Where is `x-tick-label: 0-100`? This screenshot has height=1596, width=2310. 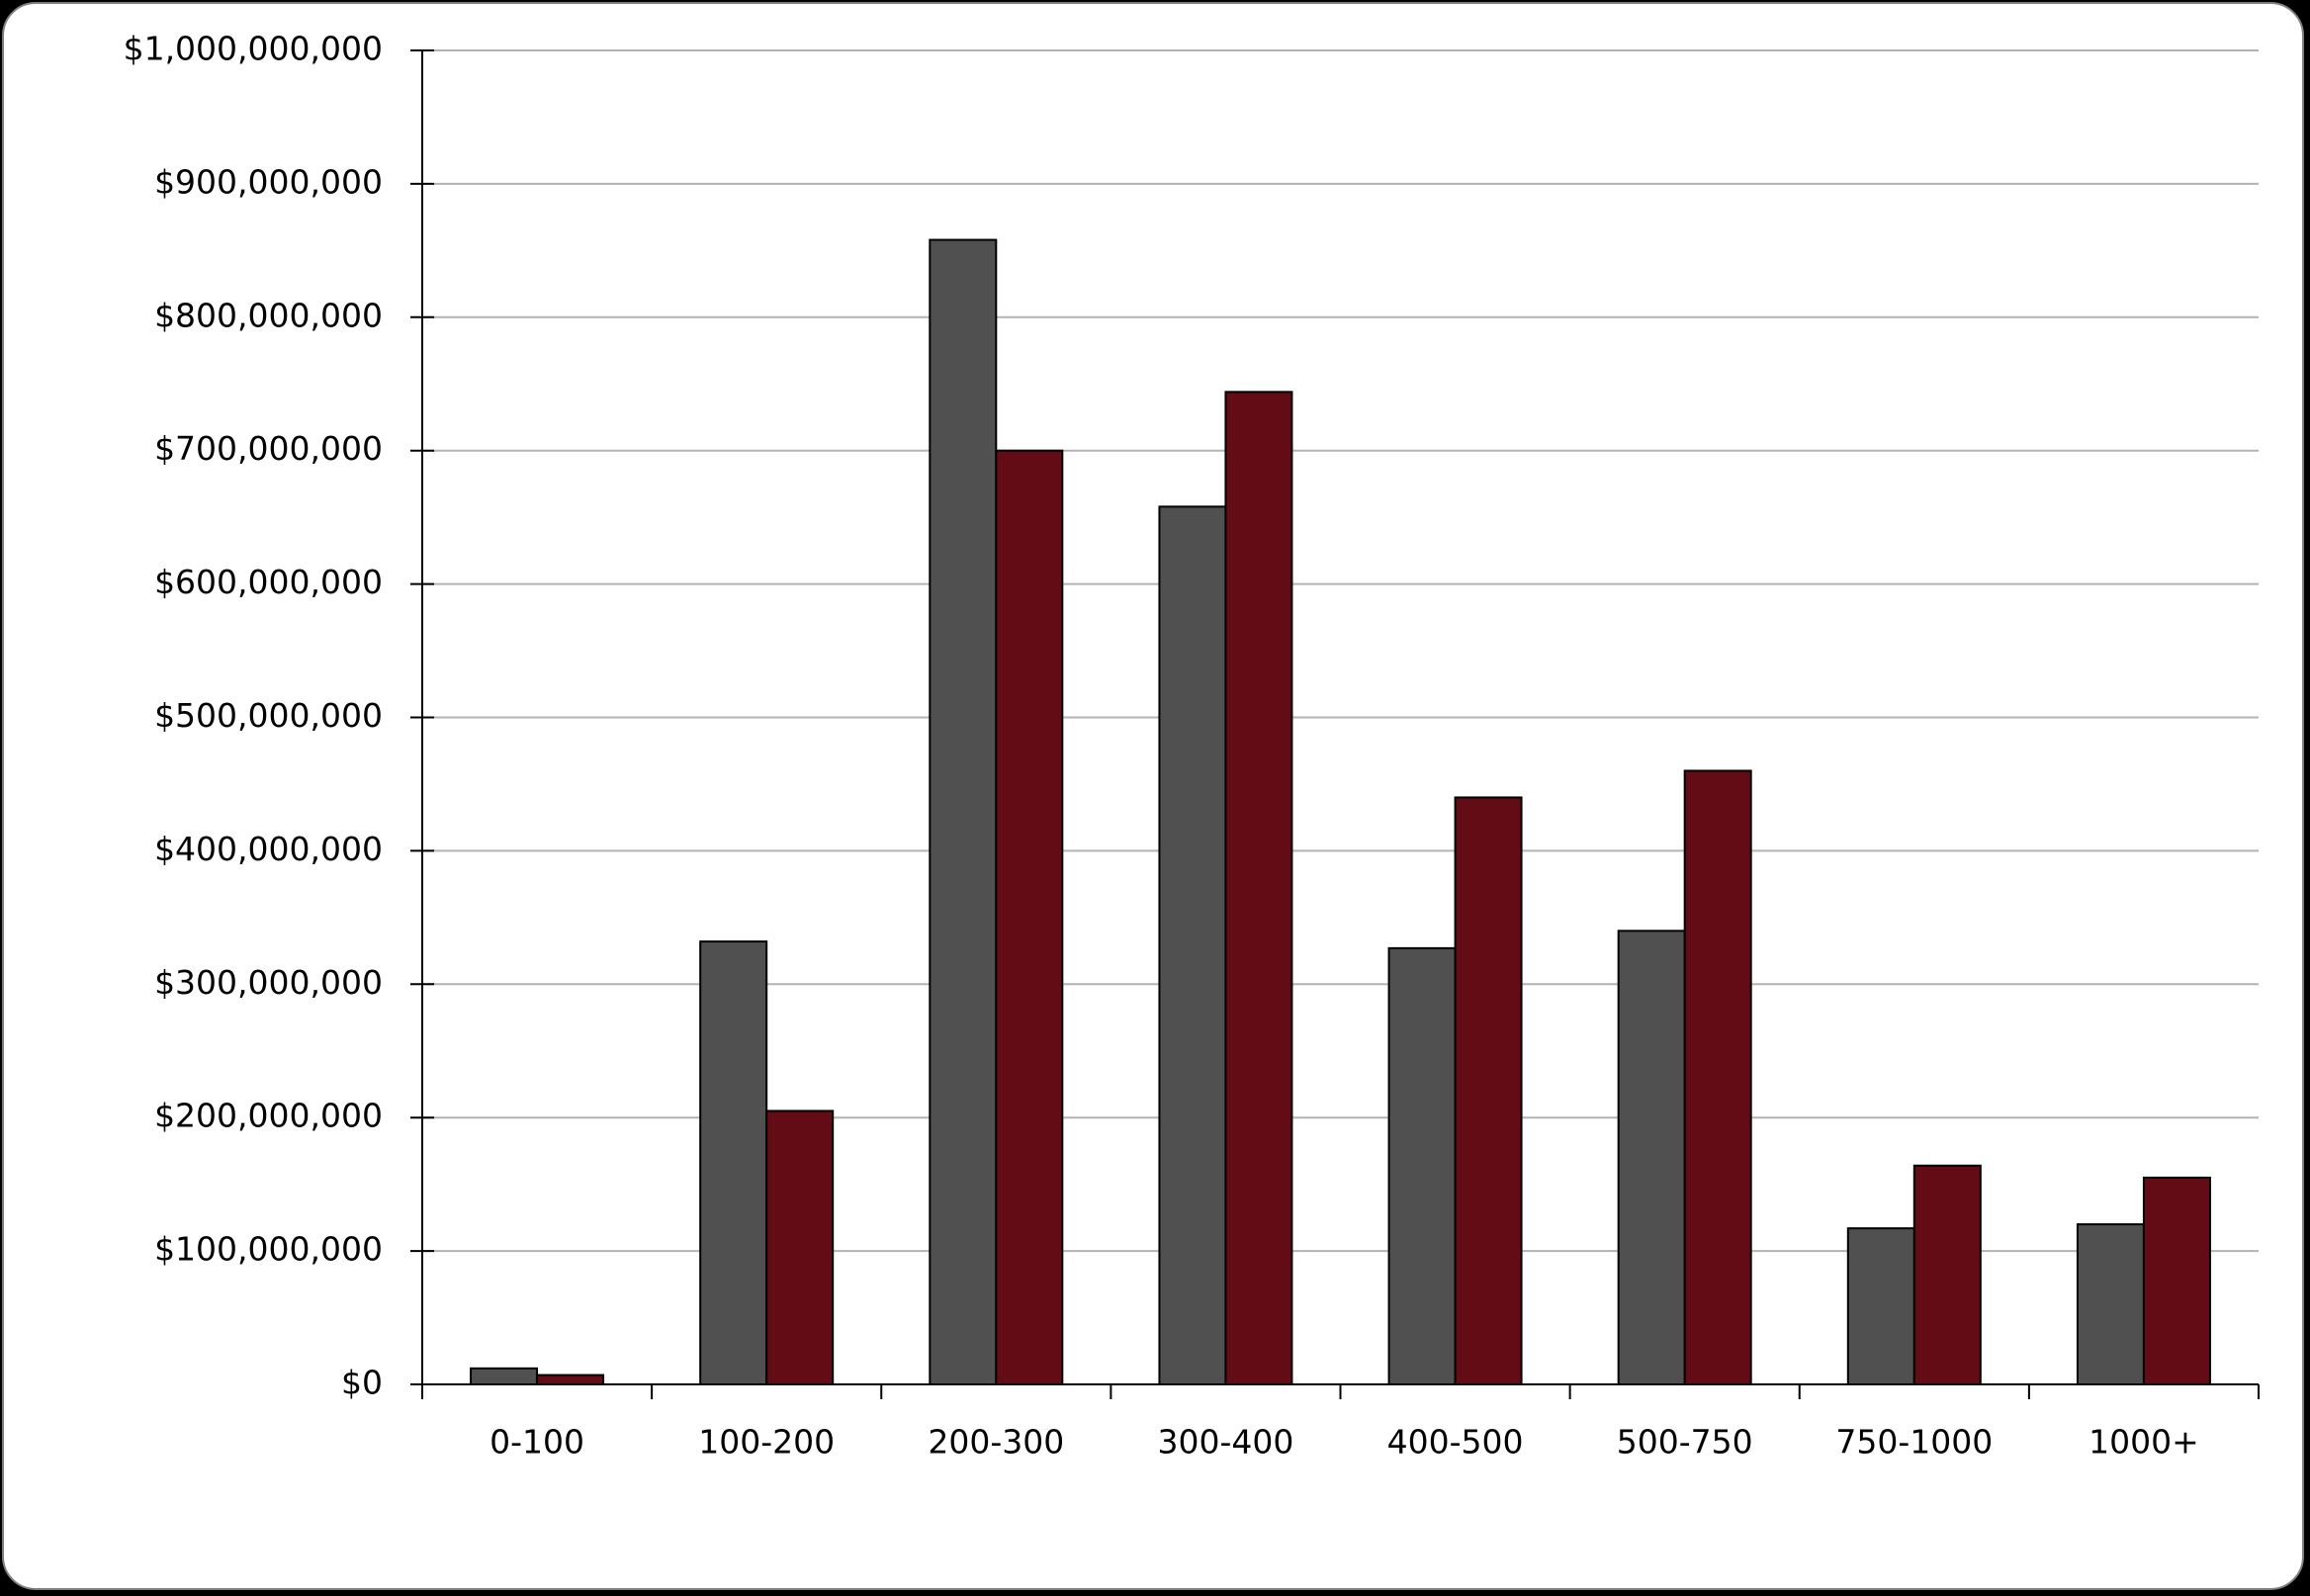
x-tick-label: 0-100 is located at coordinates (536, 1442).